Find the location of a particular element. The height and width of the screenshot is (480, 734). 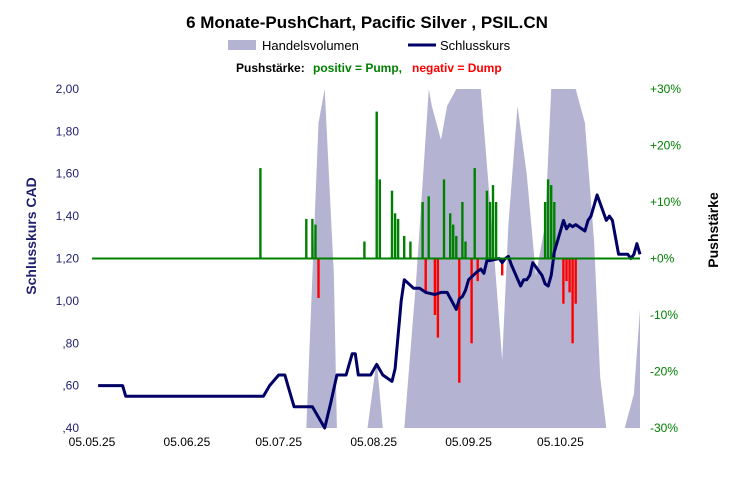

left-tick-label: 1,00 is located at coordinates (68, 301).